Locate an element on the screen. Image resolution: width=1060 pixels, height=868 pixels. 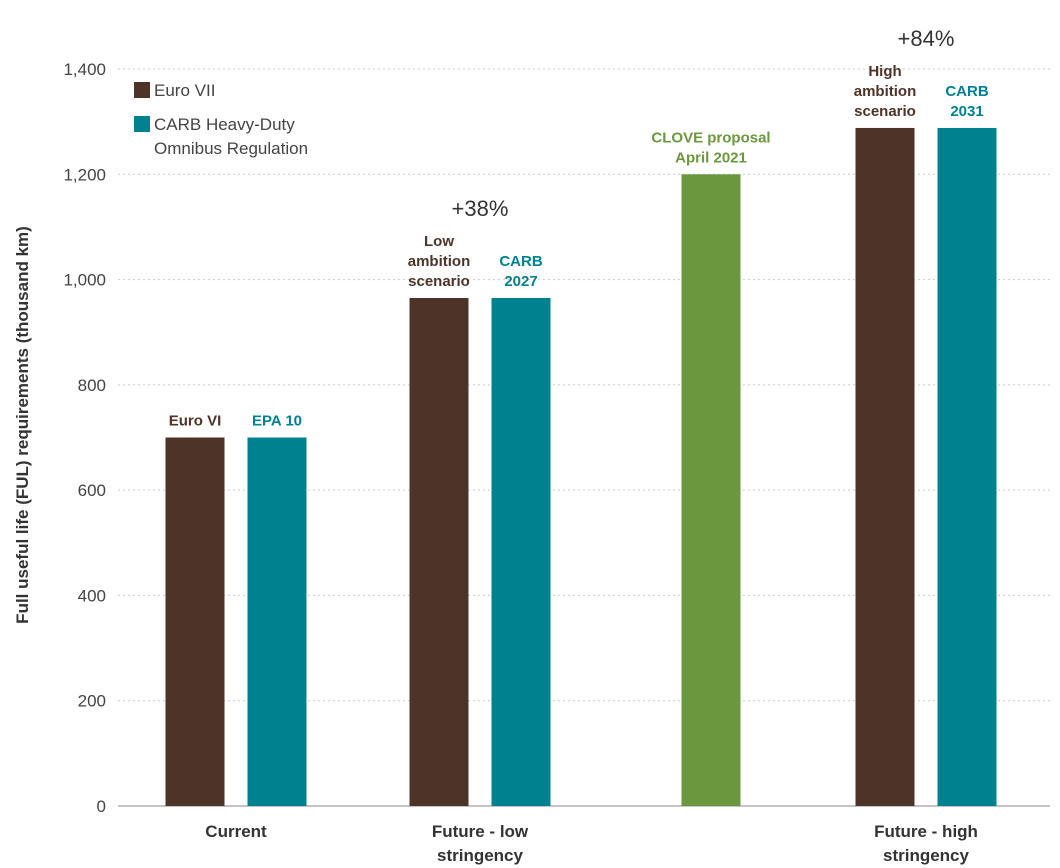
category-label: Current is located at coordinates (236, 831).